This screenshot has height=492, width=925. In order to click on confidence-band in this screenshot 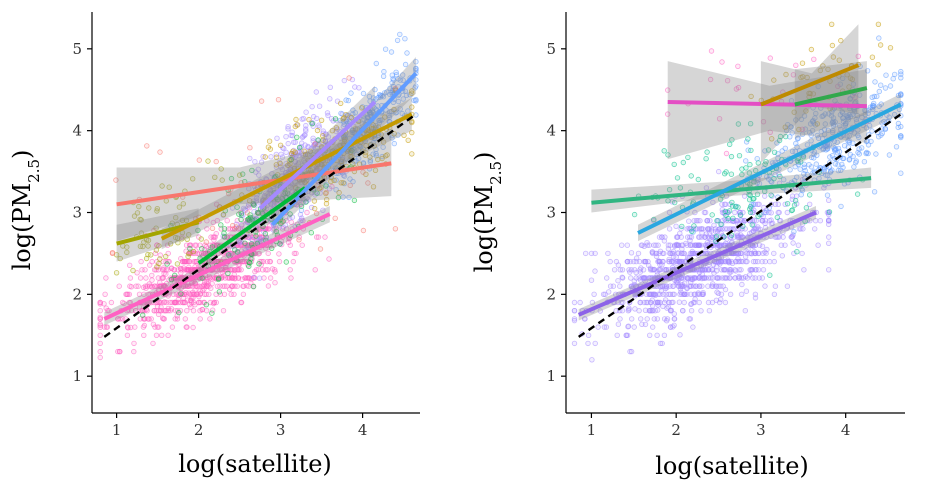, I will do `click(809, 94)`.